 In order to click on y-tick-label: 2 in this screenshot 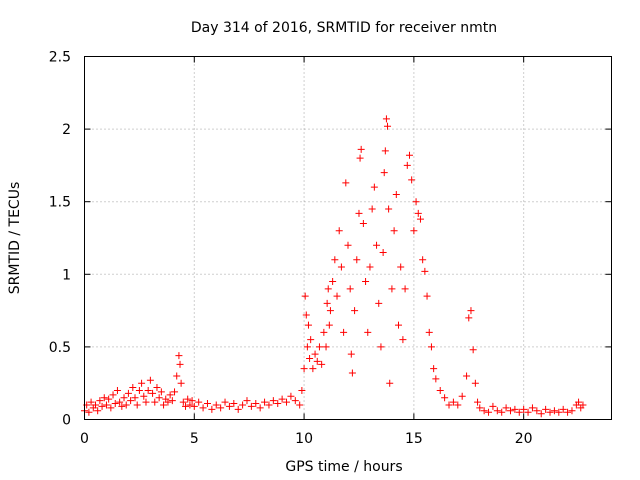, I will do `click(66, 130)`.